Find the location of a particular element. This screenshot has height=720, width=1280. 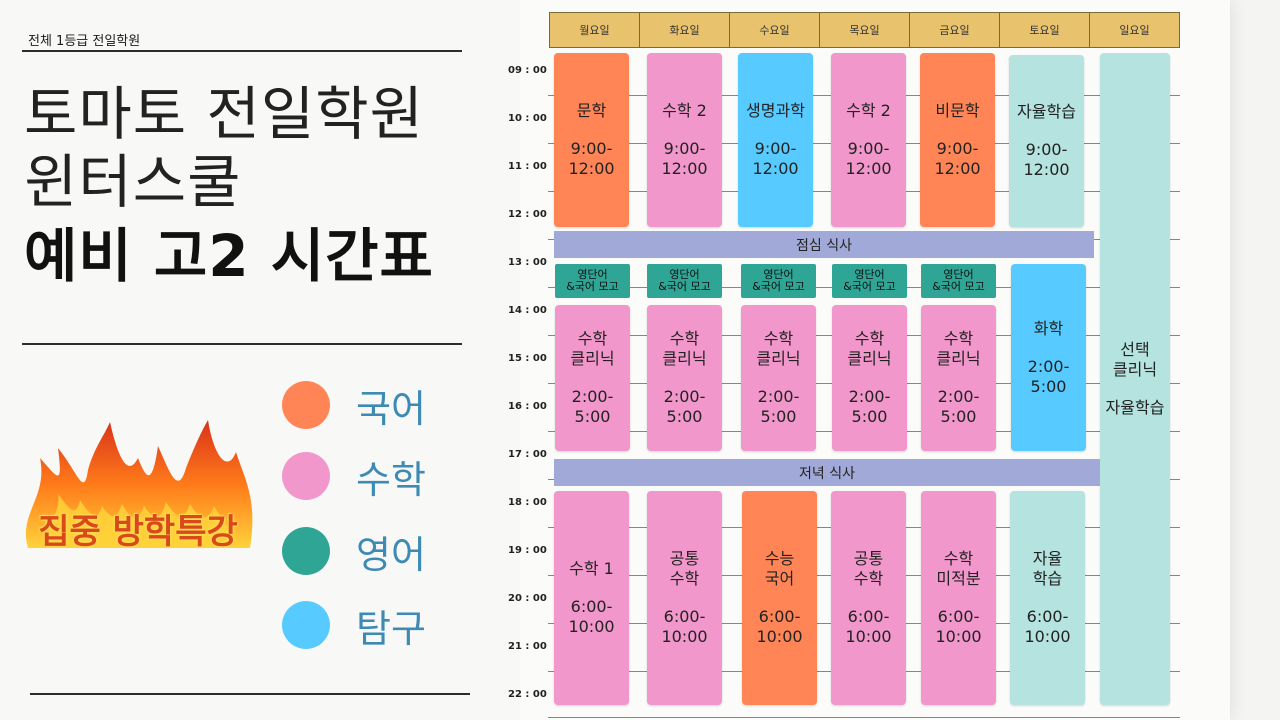

class-title: 자율 학습 is located at coordinates (1047, 568).